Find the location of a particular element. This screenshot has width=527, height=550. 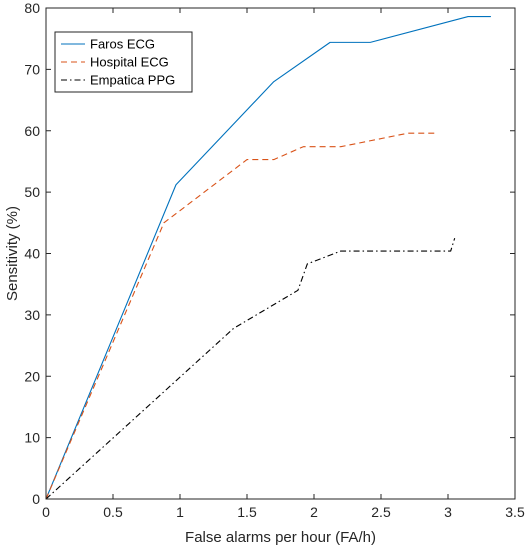

y-tick-label: 30 is located at coordinates (32, 315).